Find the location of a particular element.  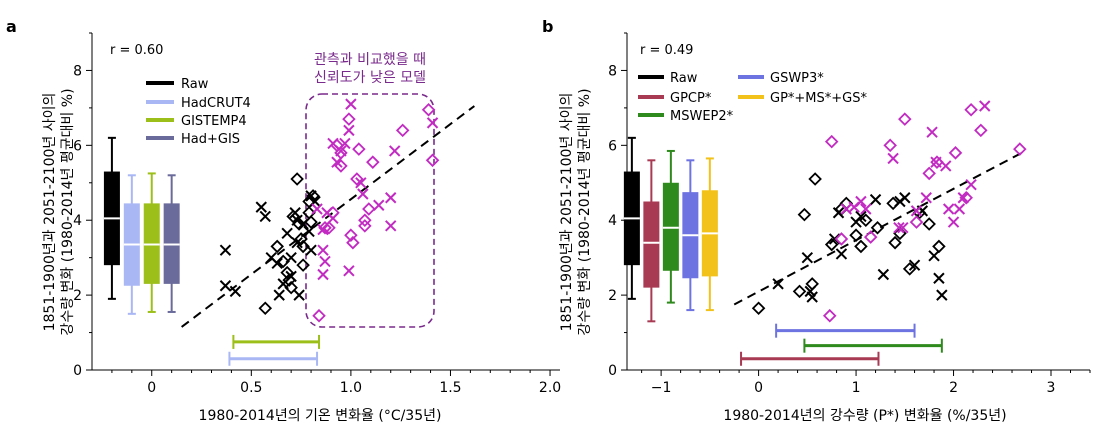

x-tick-label-b-2: 2 is located at coordinates (953, 388).